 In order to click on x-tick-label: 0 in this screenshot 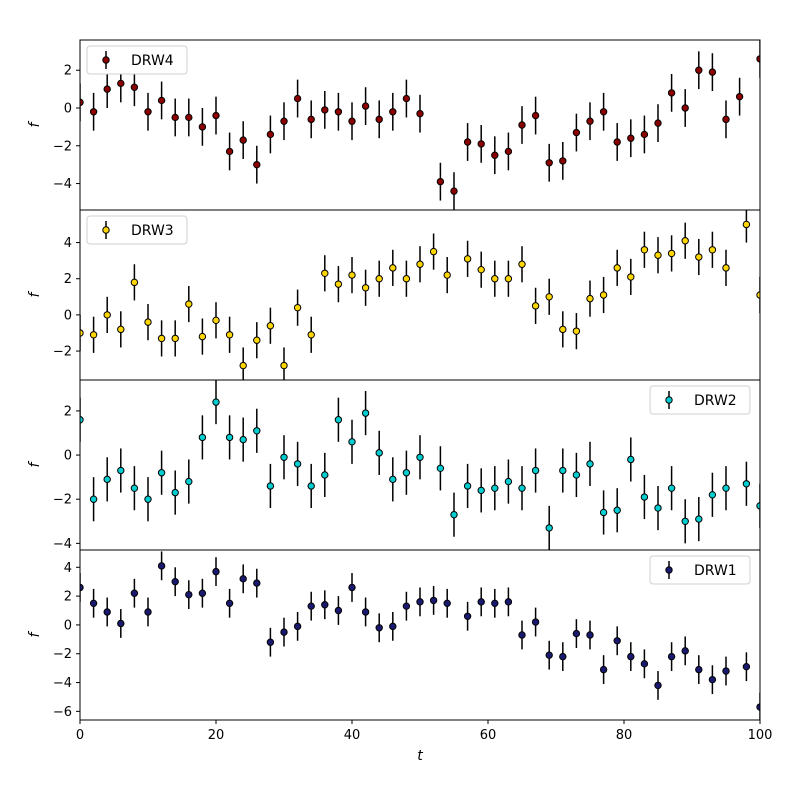, I will do `click(80, 735)`.